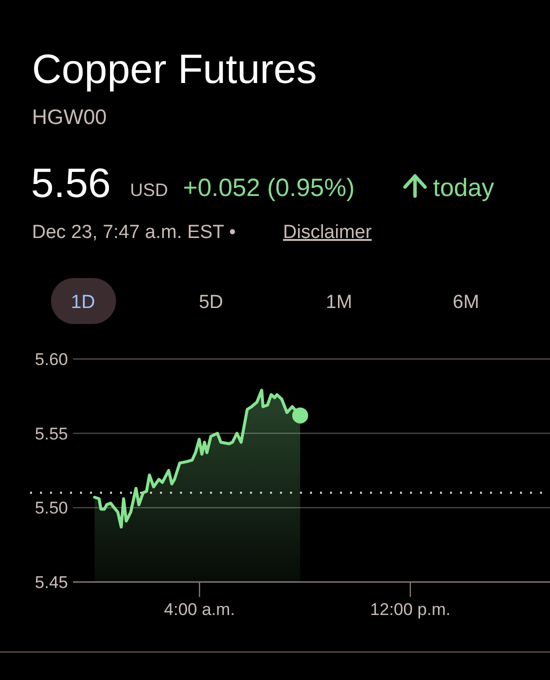  I want to click on text: 5D, so click(211, 302).